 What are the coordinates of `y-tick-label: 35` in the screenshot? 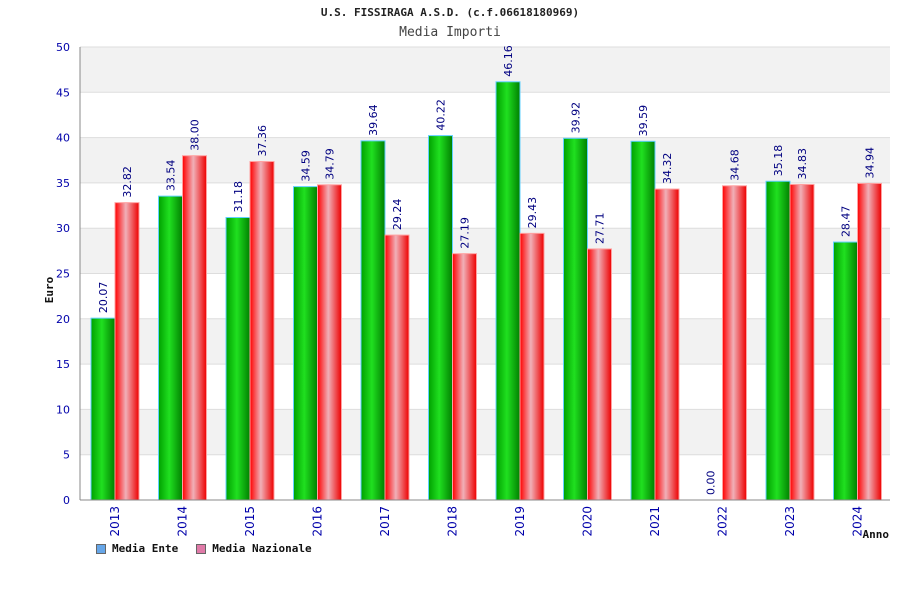 It's located at (63, 183).